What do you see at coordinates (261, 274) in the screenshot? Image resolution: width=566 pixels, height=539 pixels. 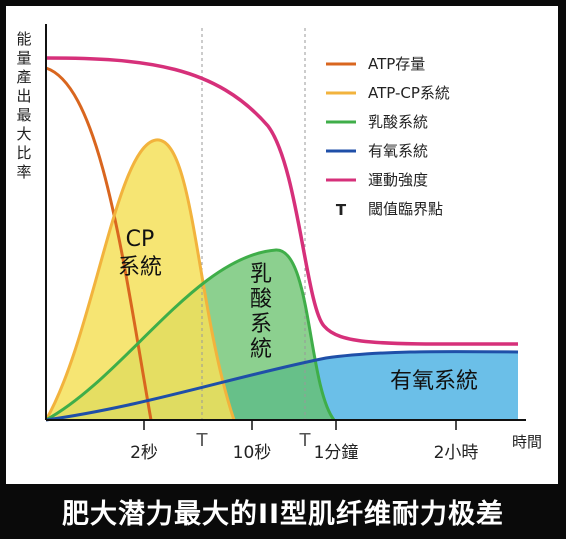 I see `lactic-label-1: 乳` at bounding box center [261, 274].